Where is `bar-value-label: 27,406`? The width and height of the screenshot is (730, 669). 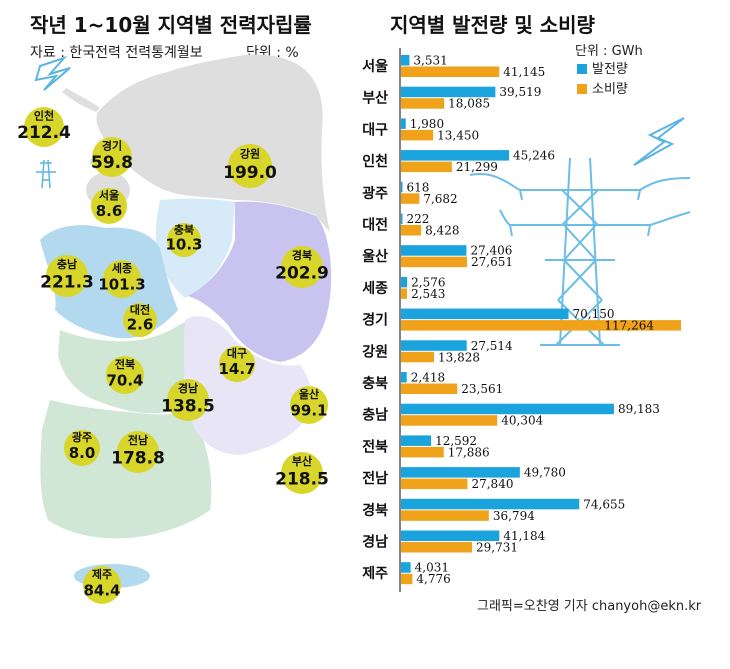
bar-value-label: 27,406 is located at coordinates (491, 251).